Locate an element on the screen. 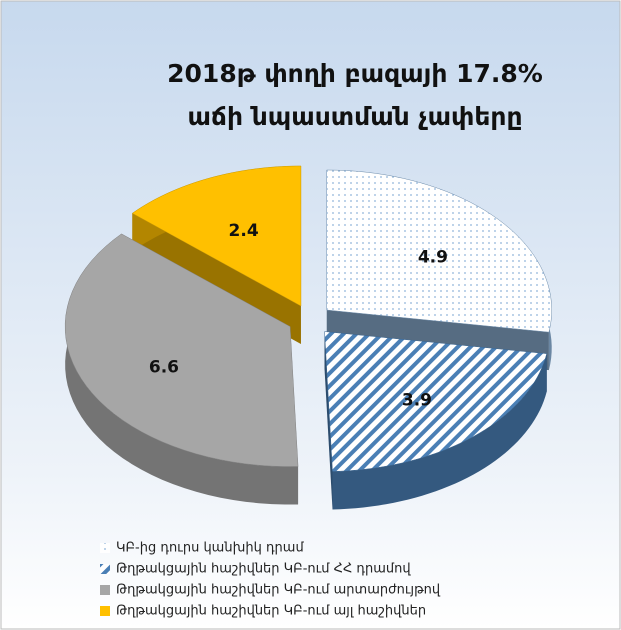 The height and width of the screenshot is (630, 621). chart-title: 2018թ փողի բազայի 17.8% is located at coordinates (355, 73).